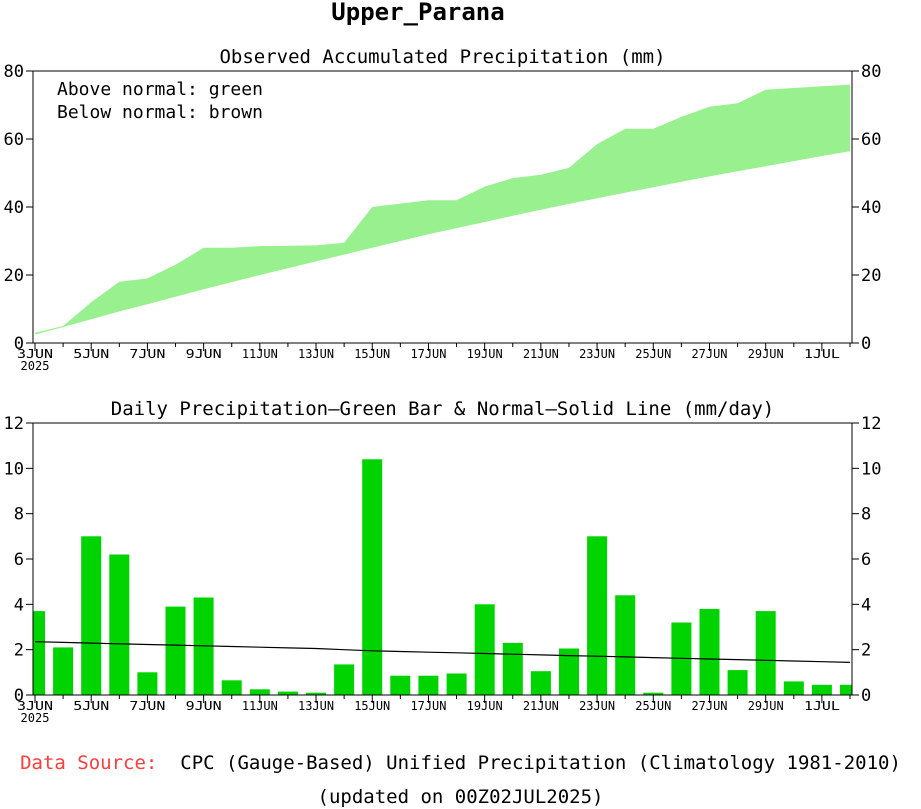  Describe the element at coordinates (19, 560) in the screenshot. I see `daily-ytick-left-label: 6` at that location.